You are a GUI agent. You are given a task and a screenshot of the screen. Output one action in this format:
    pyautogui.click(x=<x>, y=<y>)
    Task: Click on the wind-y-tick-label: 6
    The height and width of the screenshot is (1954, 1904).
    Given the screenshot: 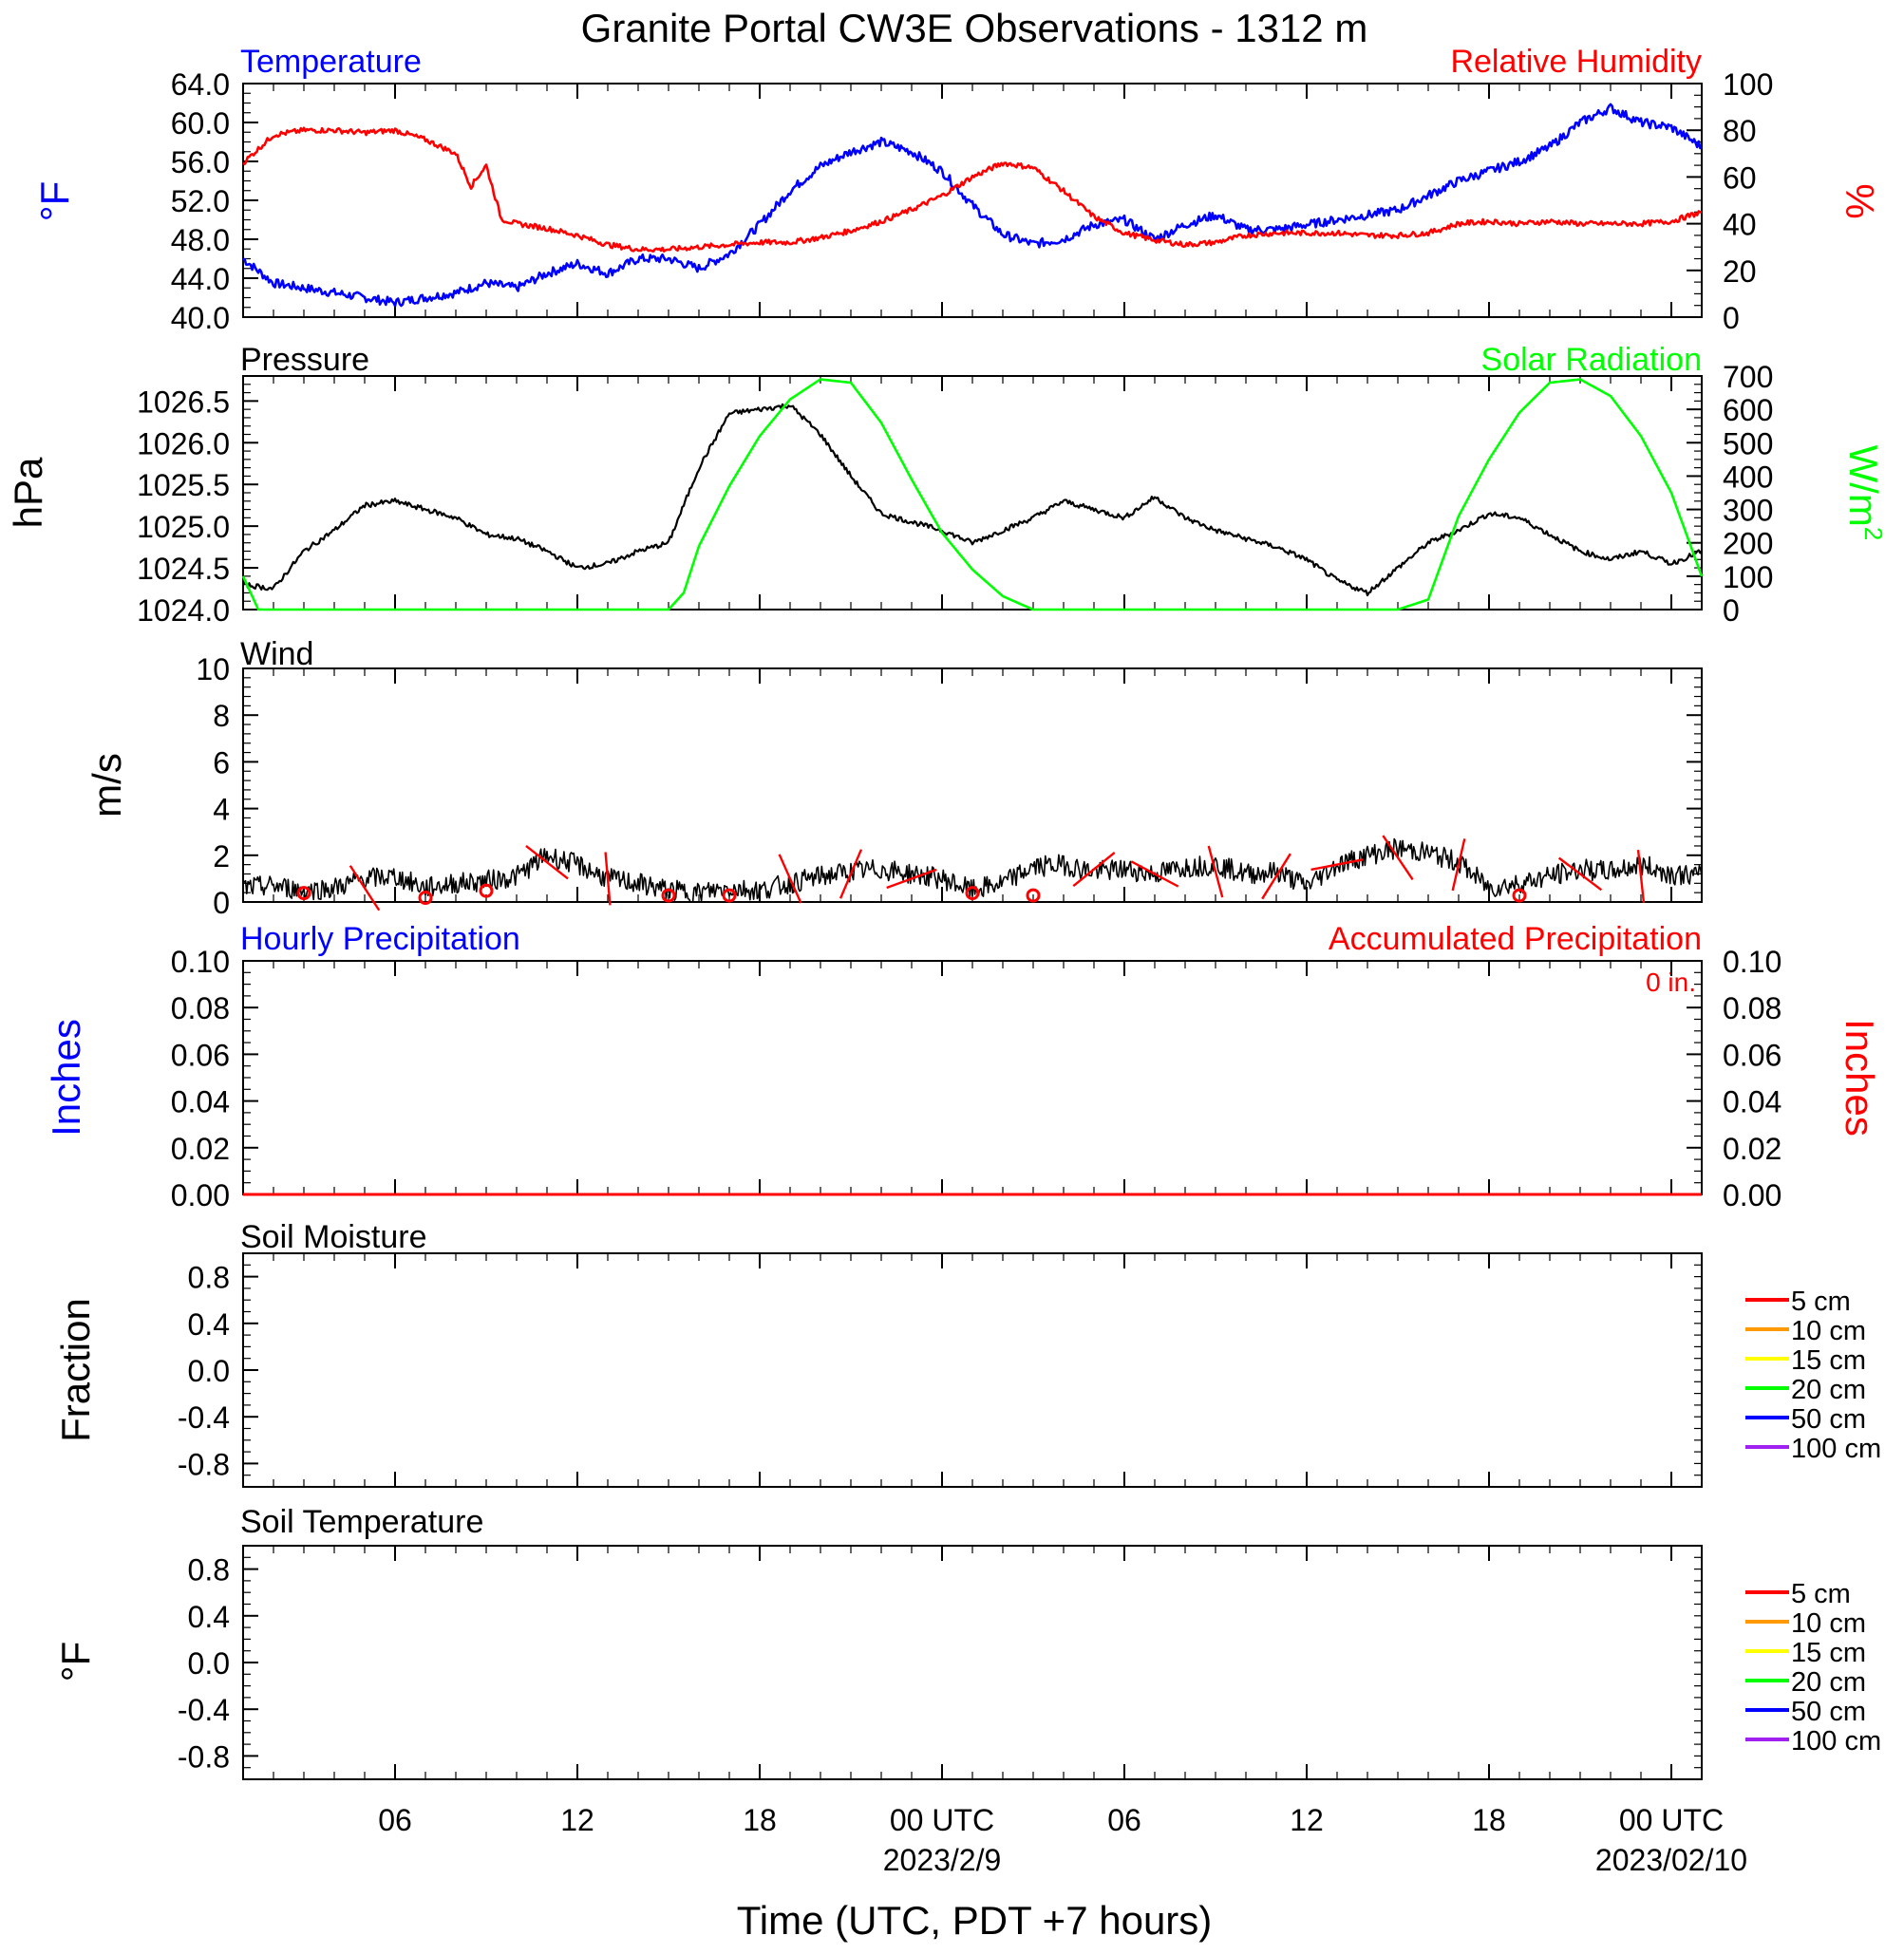 What is the action you would take?
    pyautogui.click(x=222, y=762)
    